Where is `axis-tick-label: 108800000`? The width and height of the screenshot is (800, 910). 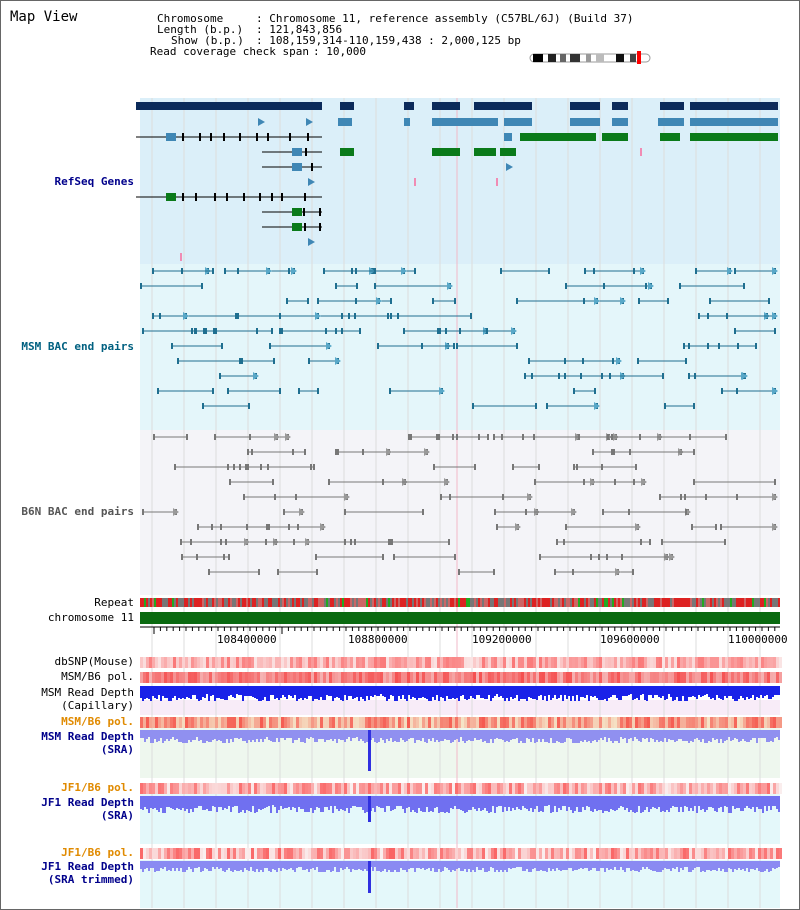
axis-tick-label: 108800000 is located at coordinates (378, 639).